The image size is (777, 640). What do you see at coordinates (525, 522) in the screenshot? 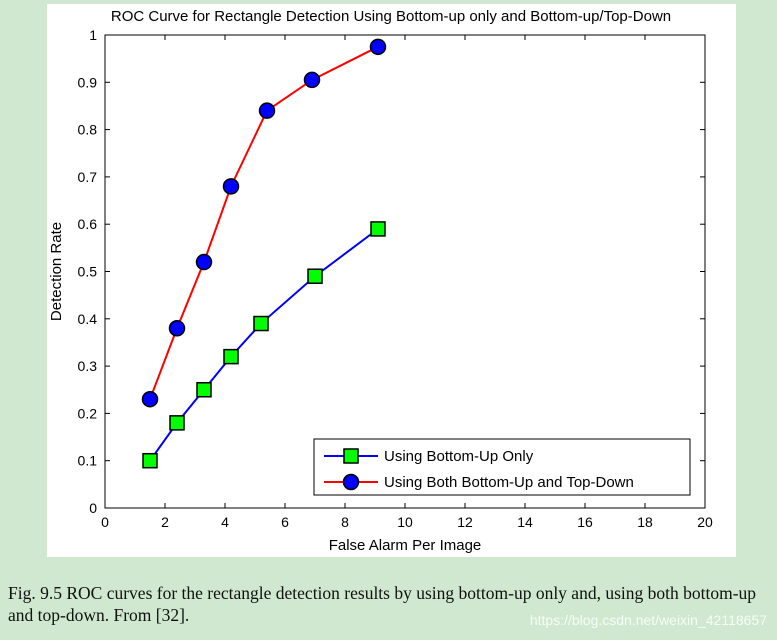
I see `x-tick-label: 14` at bounding box center [525, 522].